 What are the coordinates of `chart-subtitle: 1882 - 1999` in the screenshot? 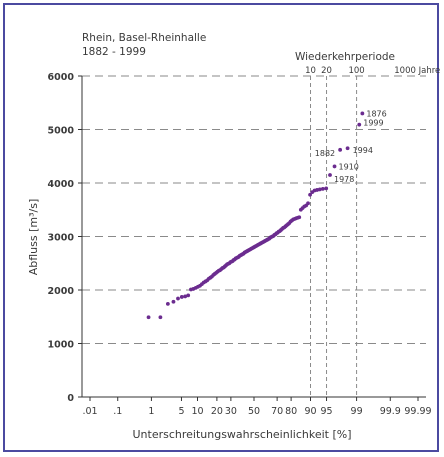 It's located at (114, 52).